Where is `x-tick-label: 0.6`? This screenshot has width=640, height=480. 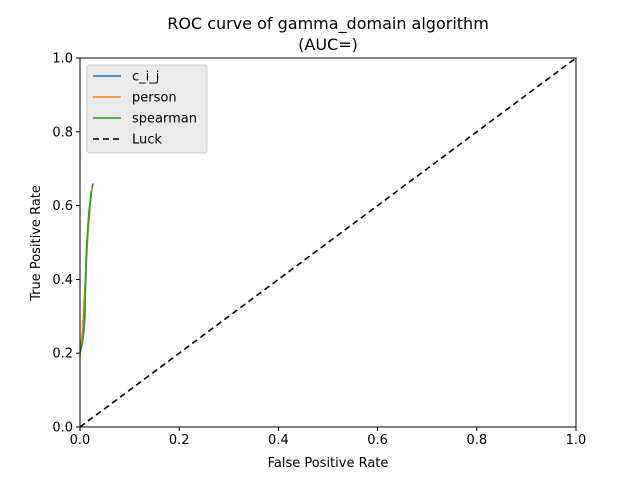
x-tick-label: 0.6 is located at coordinates (377, 440).